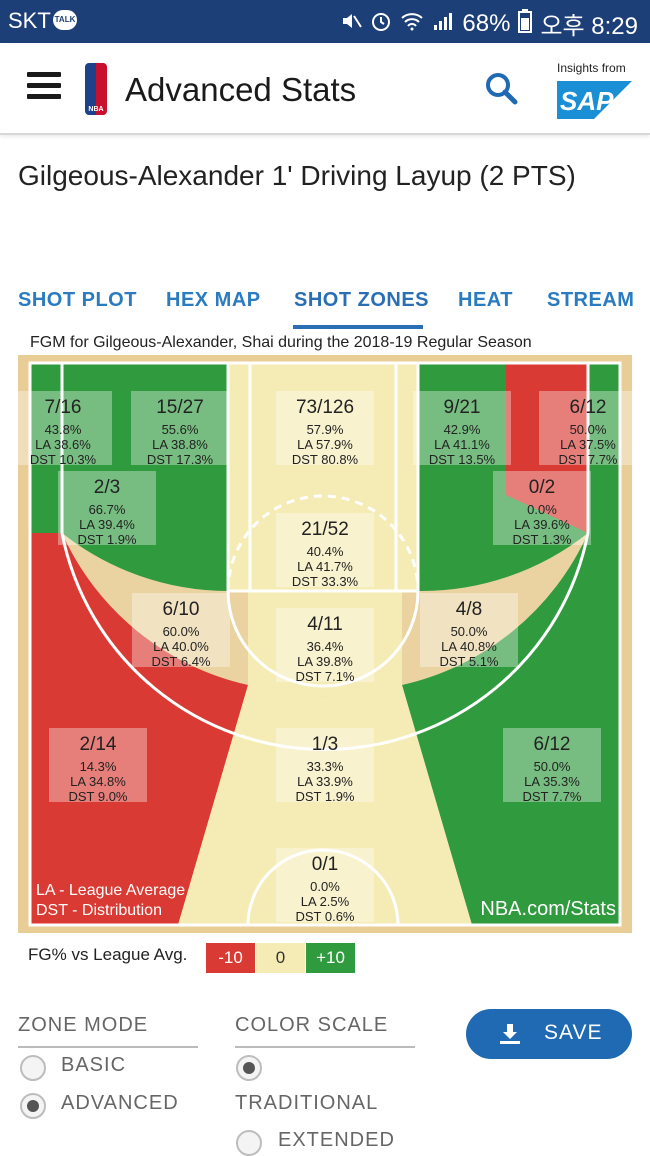 This screenshot has height=1156, width=650. I want to click on zone-left-corner-3: 7/16 43.8%LA 38.6%DST 10.3%, so click(65, 429).